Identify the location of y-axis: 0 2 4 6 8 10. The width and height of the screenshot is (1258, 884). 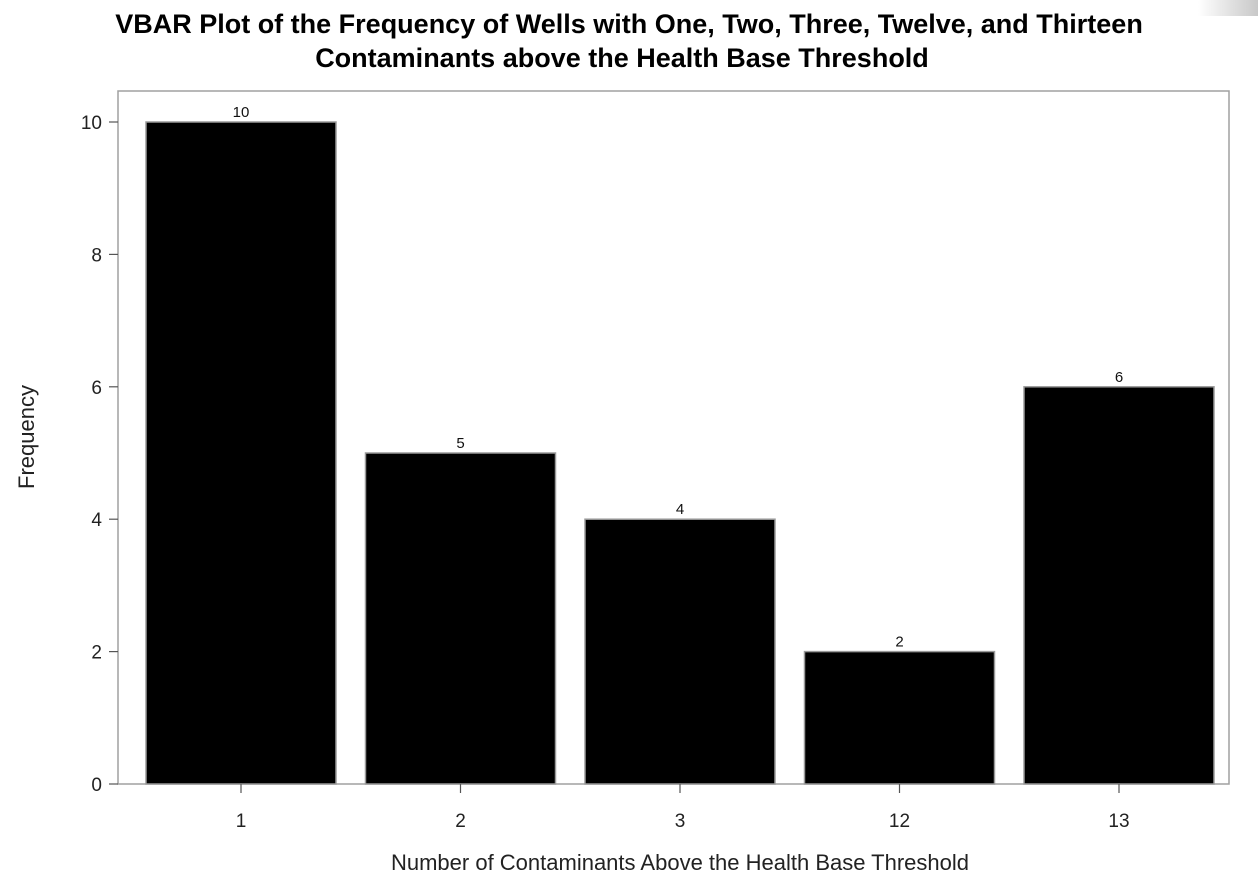
(99, 454).